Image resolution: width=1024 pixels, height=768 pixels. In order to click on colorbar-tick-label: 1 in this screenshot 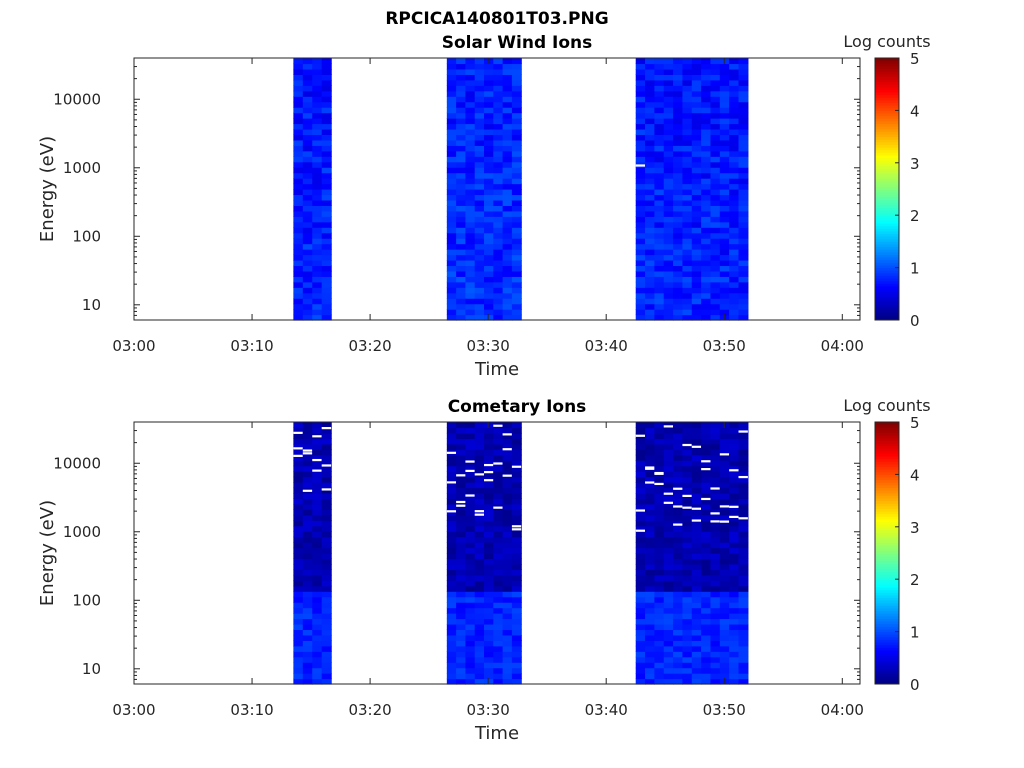, I will do `click(915, 633)`.